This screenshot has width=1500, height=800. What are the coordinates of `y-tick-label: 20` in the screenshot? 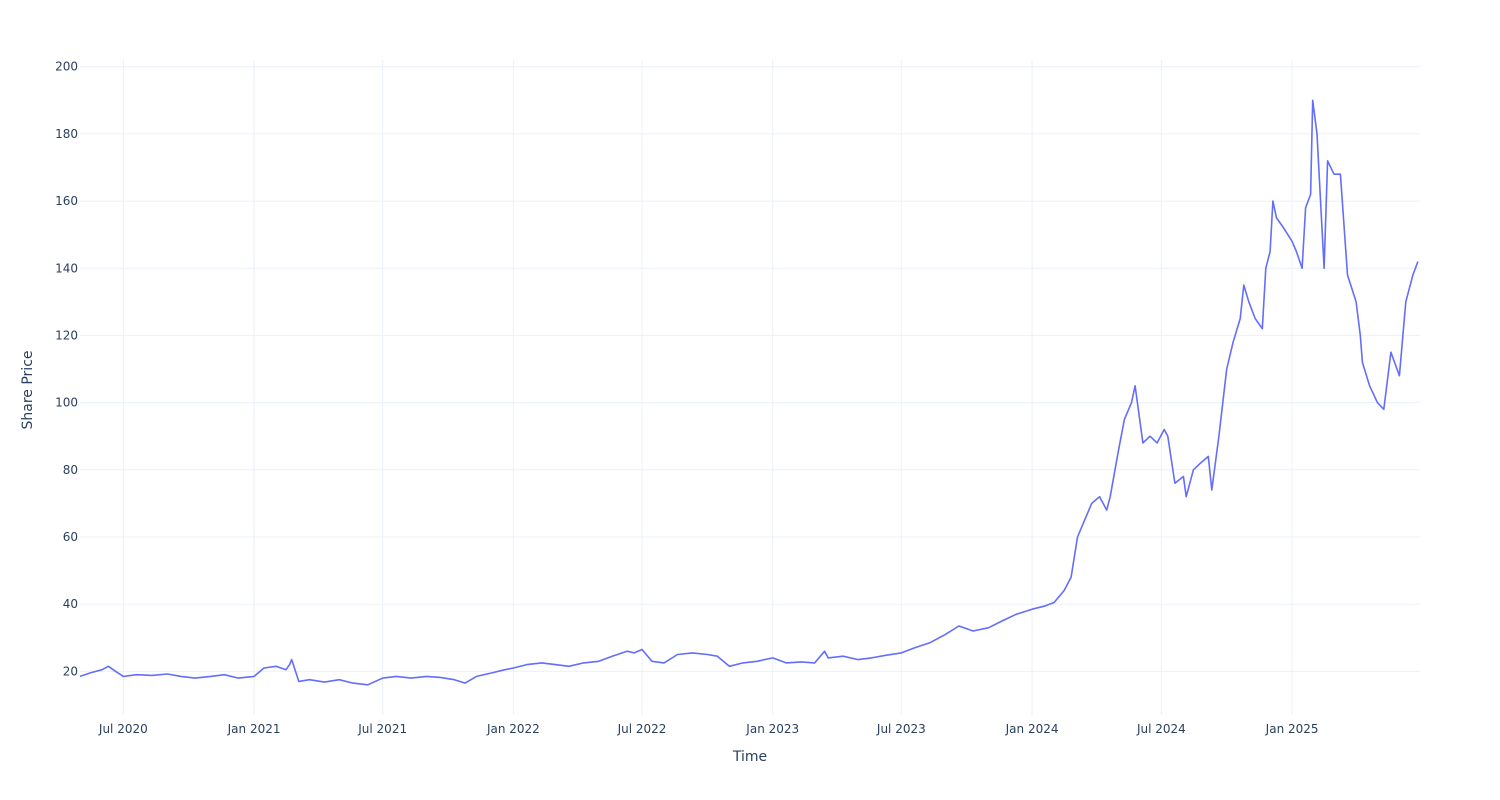 It's located at (70, 671).